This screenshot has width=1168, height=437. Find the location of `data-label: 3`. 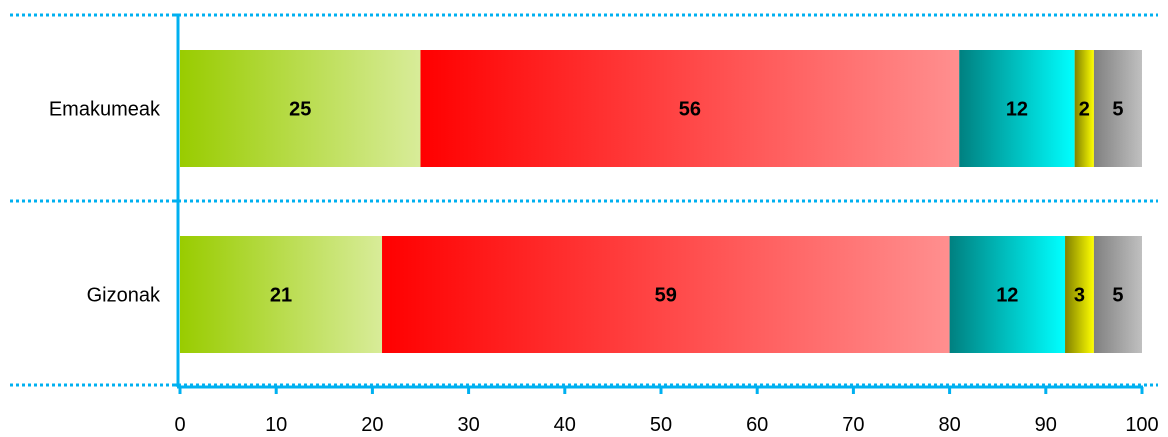

data-label: 3 is located at coordinates (1079, 296).